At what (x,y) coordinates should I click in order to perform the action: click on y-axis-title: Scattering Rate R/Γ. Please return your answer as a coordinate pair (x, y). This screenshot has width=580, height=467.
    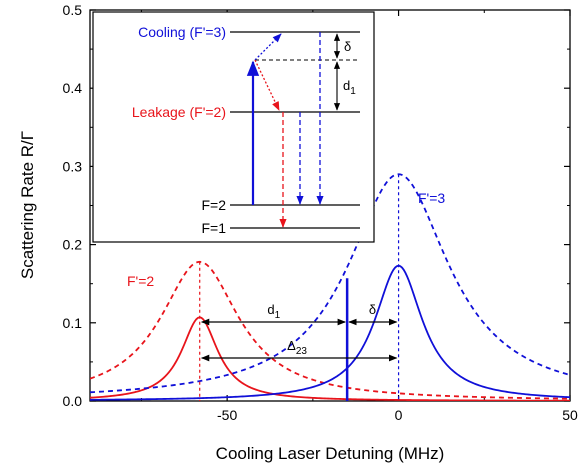
    Looking at the image, I should click on (27, 205).